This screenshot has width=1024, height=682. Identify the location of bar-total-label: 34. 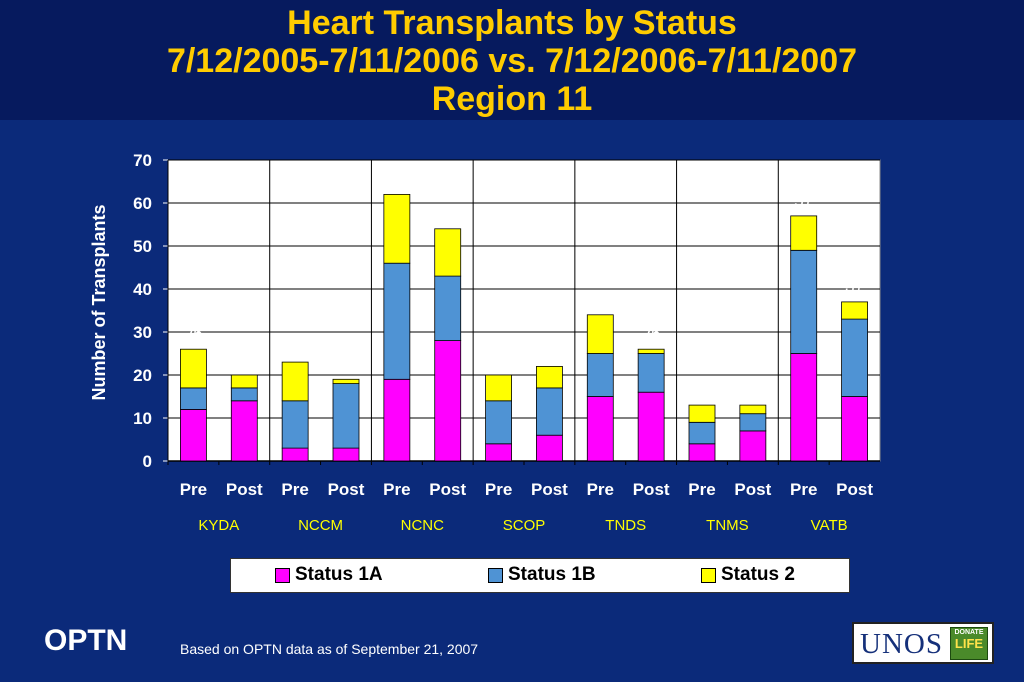
(600, 299).